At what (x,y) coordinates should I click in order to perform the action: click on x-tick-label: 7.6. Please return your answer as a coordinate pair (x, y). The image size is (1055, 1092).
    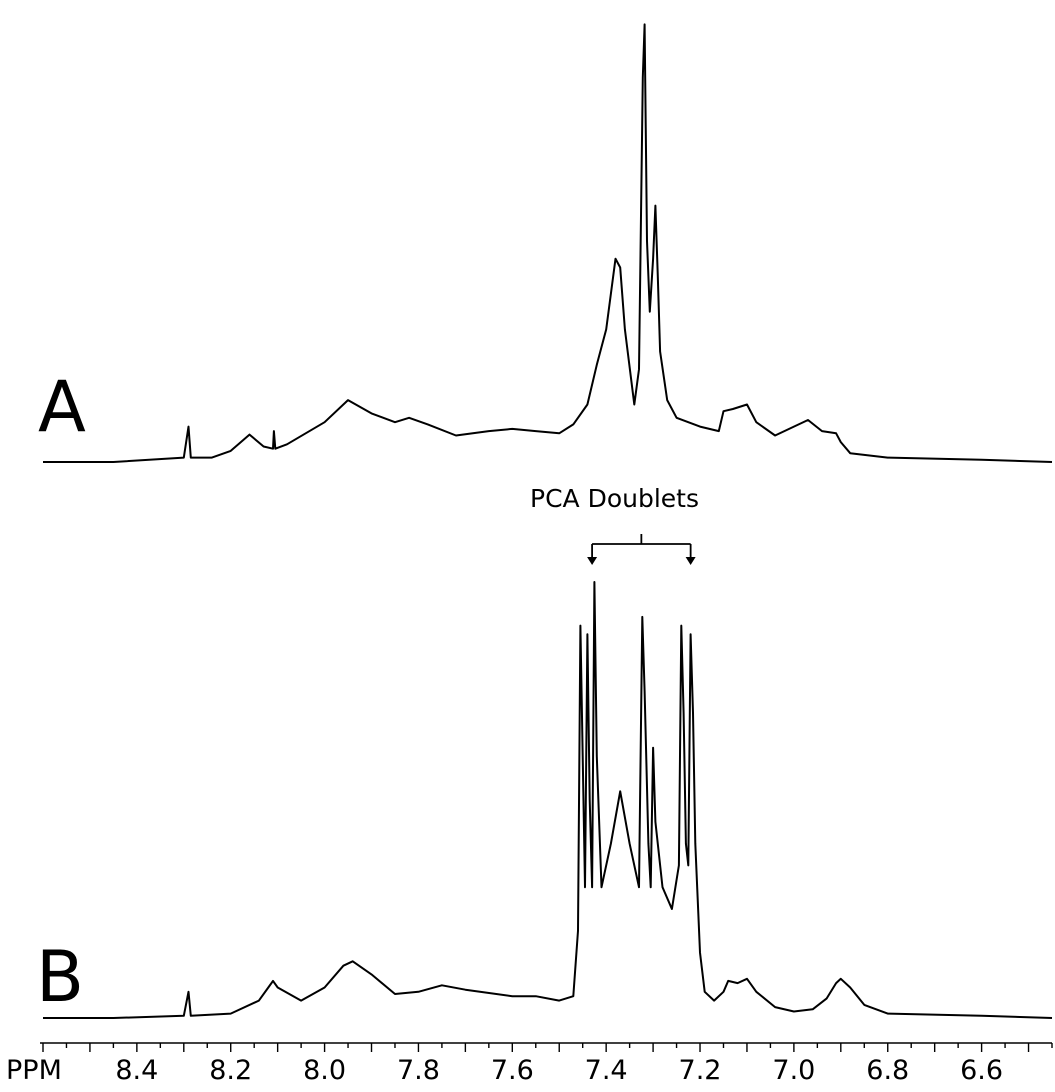
    Looking at the image, I should click on (512, 1070).